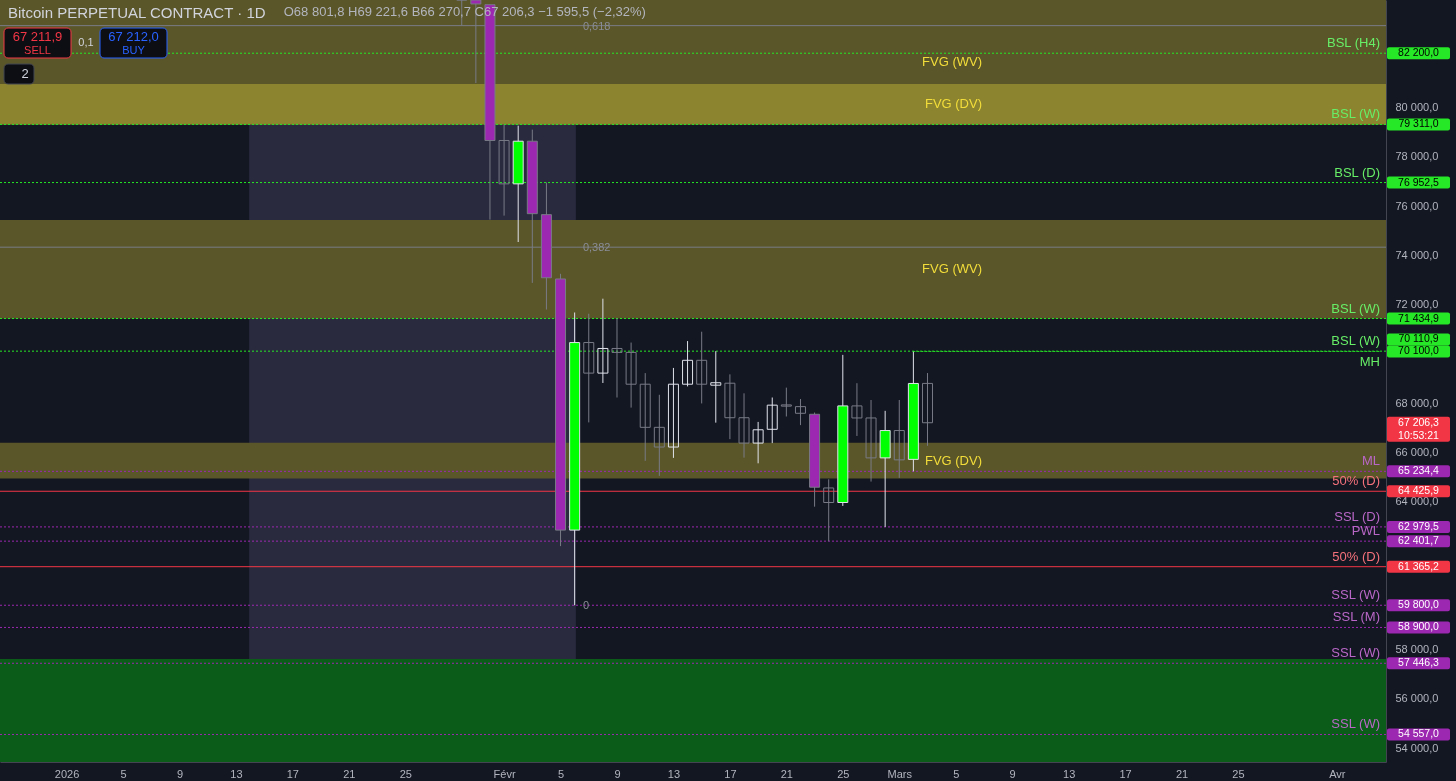 The height and width of the screenshot is (781, 1456). What do you see at coordinates (1419, 662) in the screenshot?
I see `text: 57 446,3` at bounding box center [1419, 662].